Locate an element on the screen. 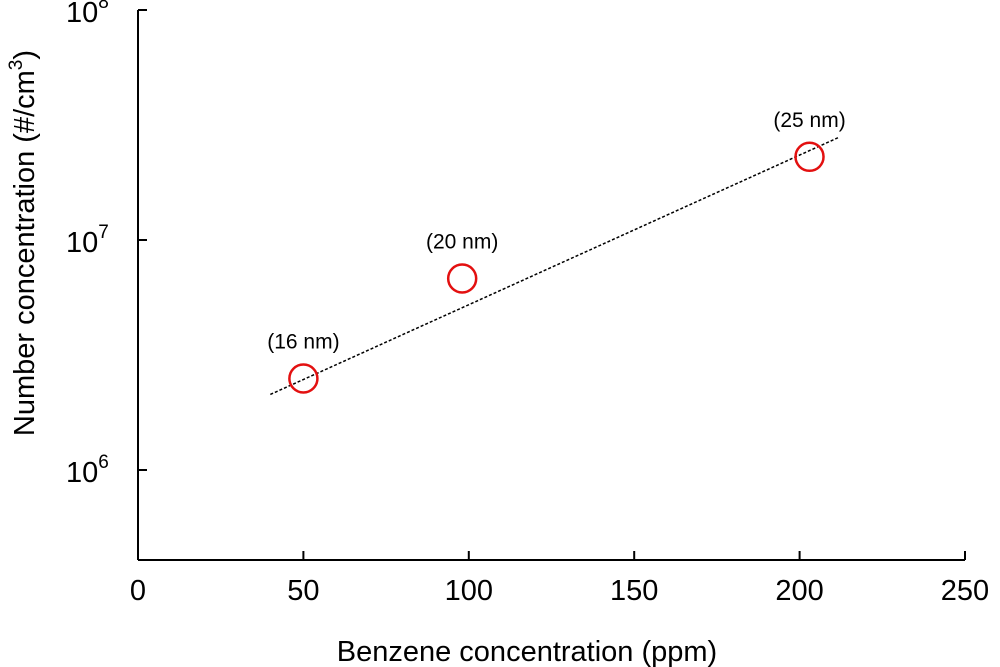 The image size is (1000, 667). x-axis-ticks: 0 50 100 150 200 250 is located at coordinates (559, 579).